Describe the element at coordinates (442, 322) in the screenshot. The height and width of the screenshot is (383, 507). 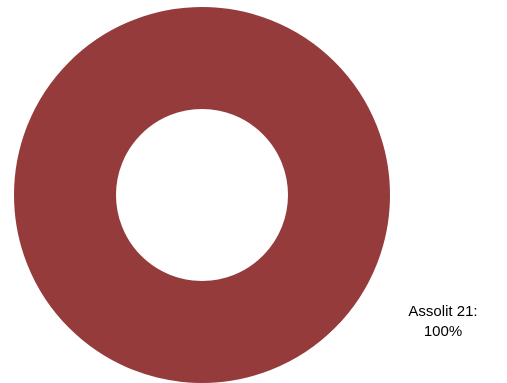
I see `slice-data-label: Assolit 21: 100%` at that location.